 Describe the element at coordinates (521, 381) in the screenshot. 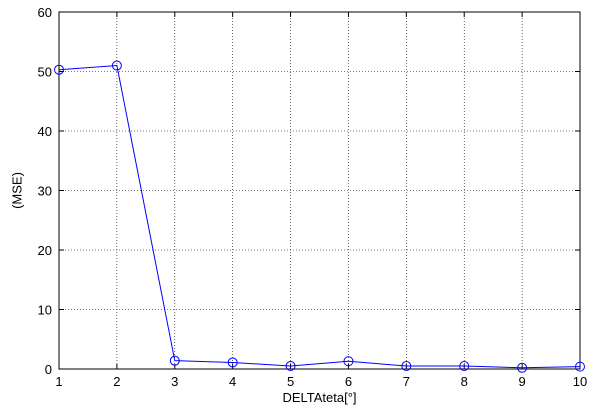

I see `x-tick-label: 9` at that location.